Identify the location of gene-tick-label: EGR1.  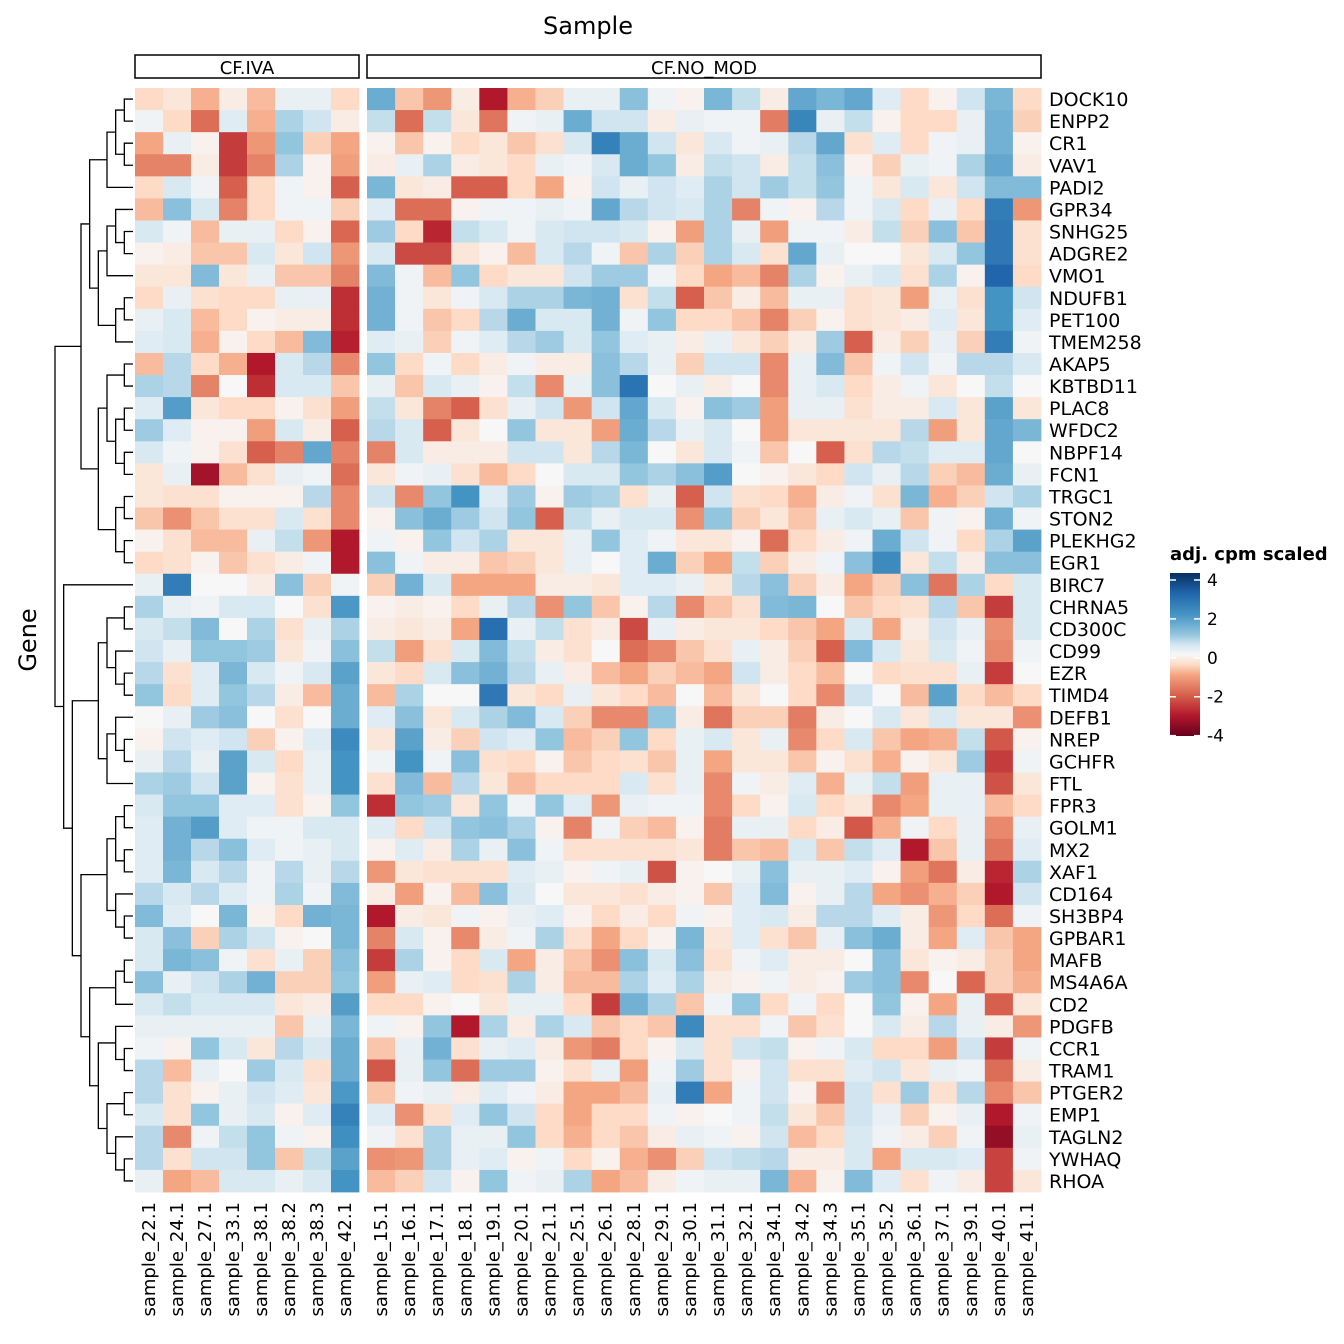
(1075, 564).